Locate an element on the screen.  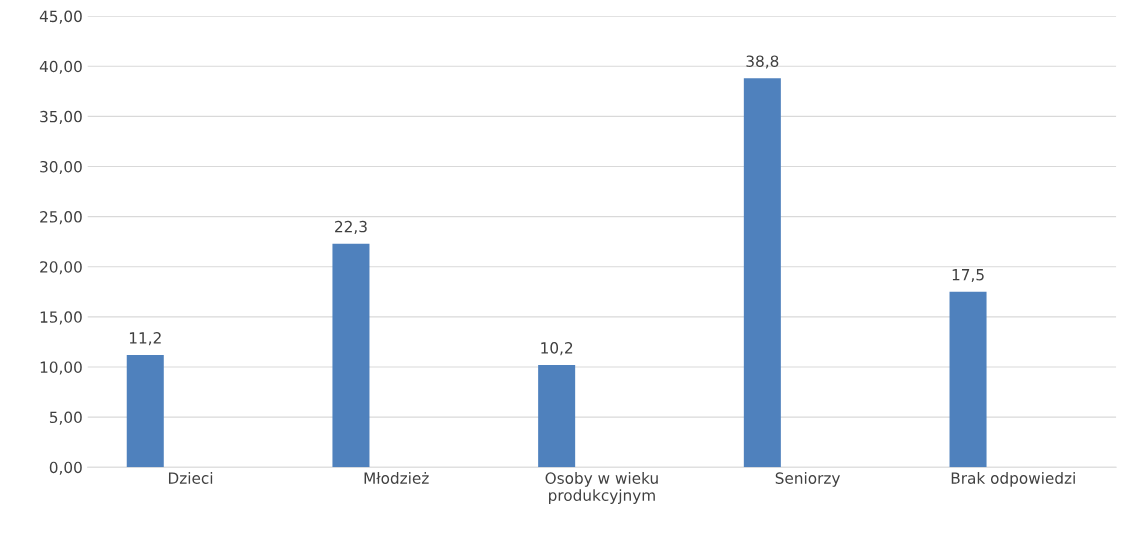
y-tick-label: 40,00 is located at coordinates (60, 67).